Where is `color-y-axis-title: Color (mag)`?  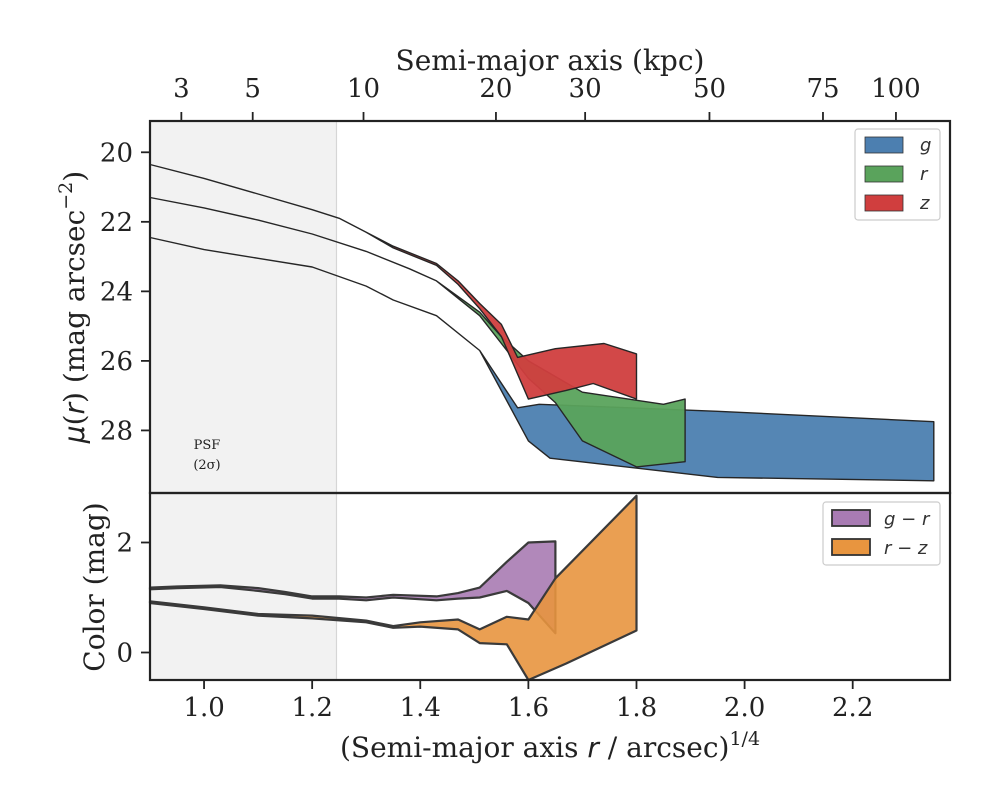
color-y-axis-title: Color (mag) is located at coordinates (94, 586).